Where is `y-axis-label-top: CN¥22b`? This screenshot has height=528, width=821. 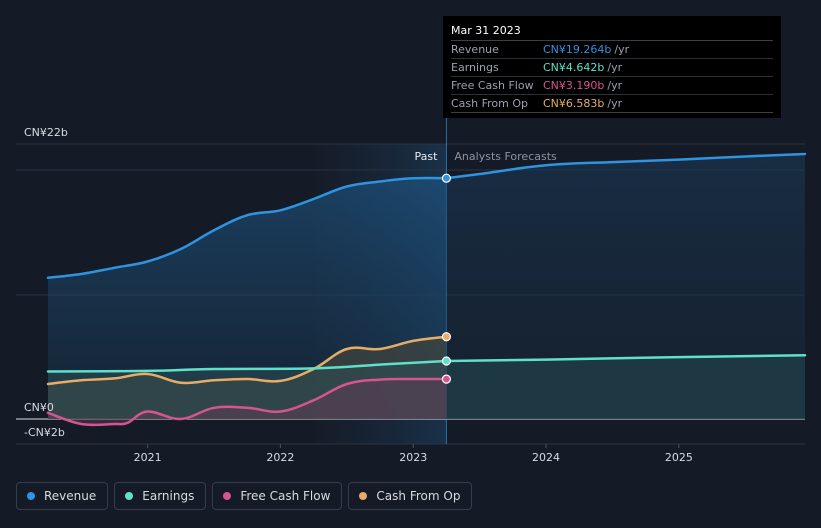 y-axis-label-top: CN¥22b is located at coordinates (46, 132).